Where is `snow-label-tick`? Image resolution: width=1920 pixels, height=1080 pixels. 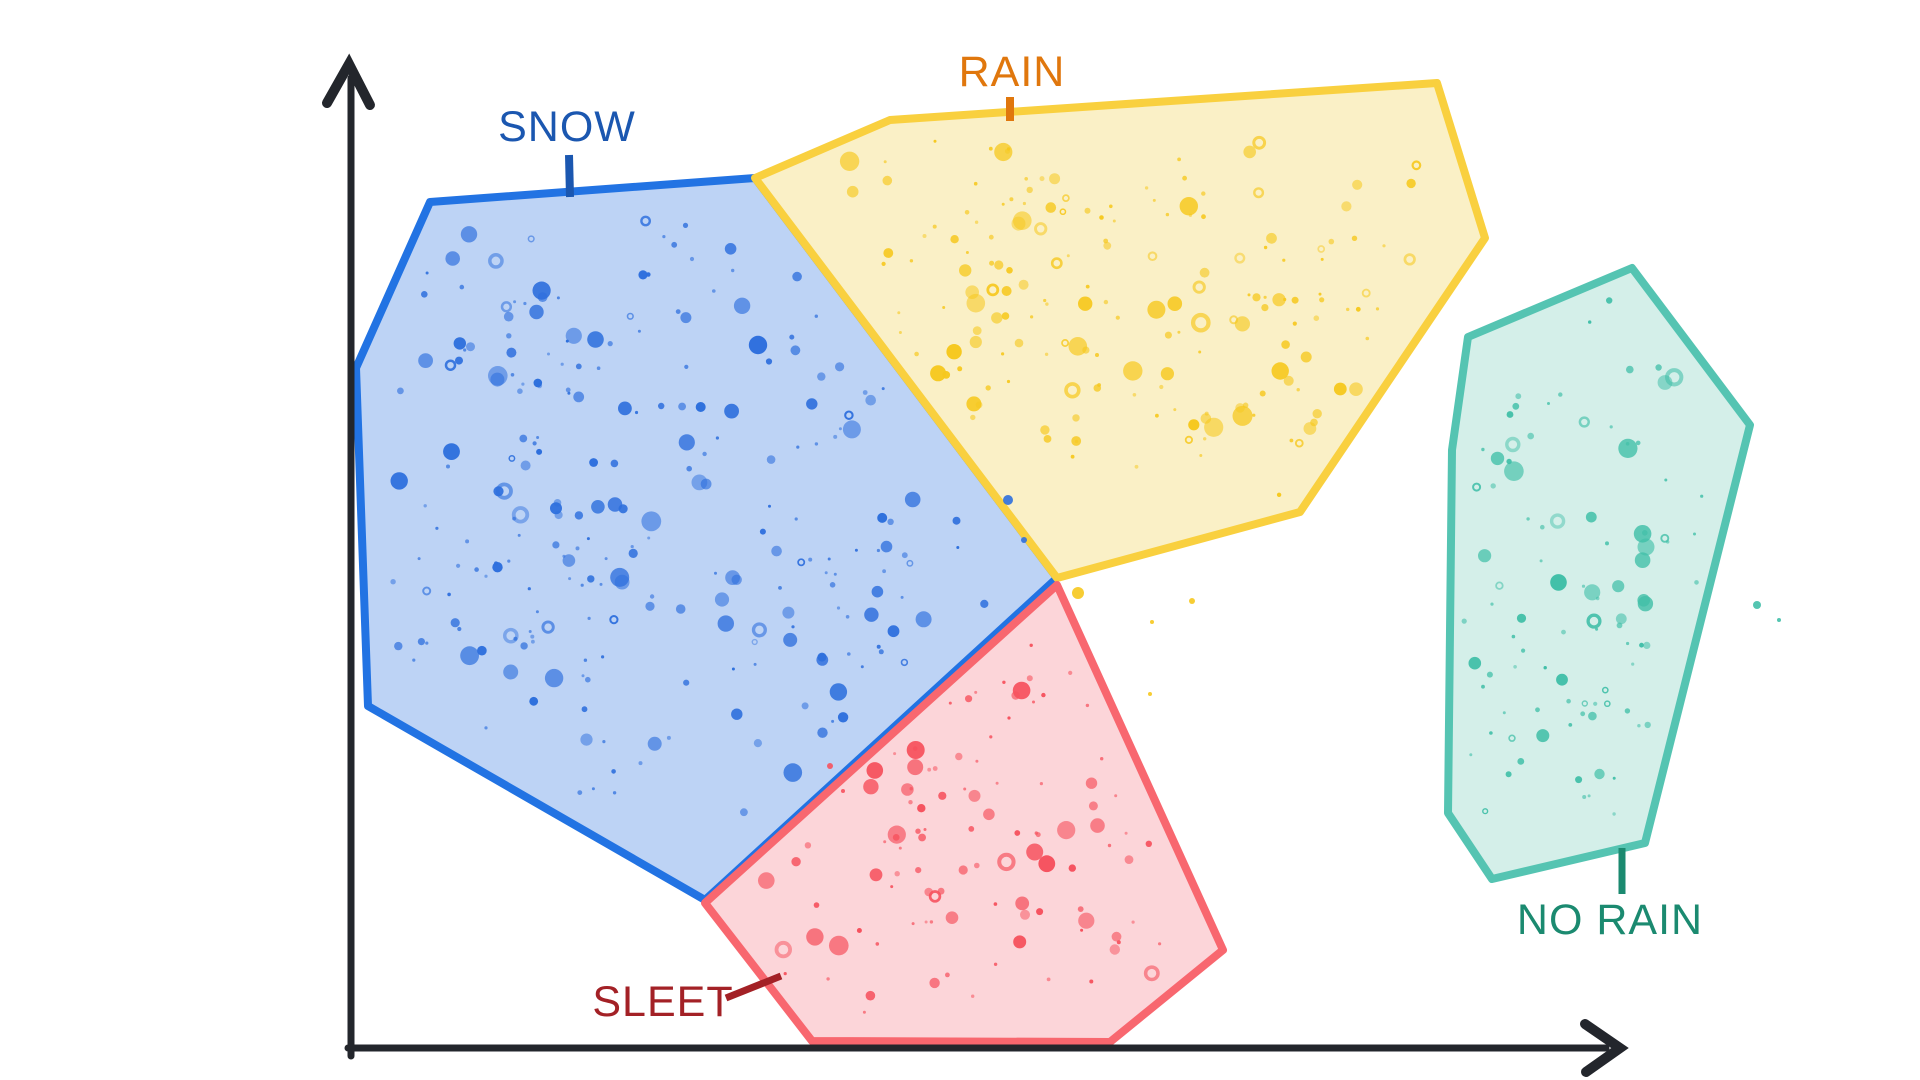 snow-label-tick is located at coordinates (569, 176).